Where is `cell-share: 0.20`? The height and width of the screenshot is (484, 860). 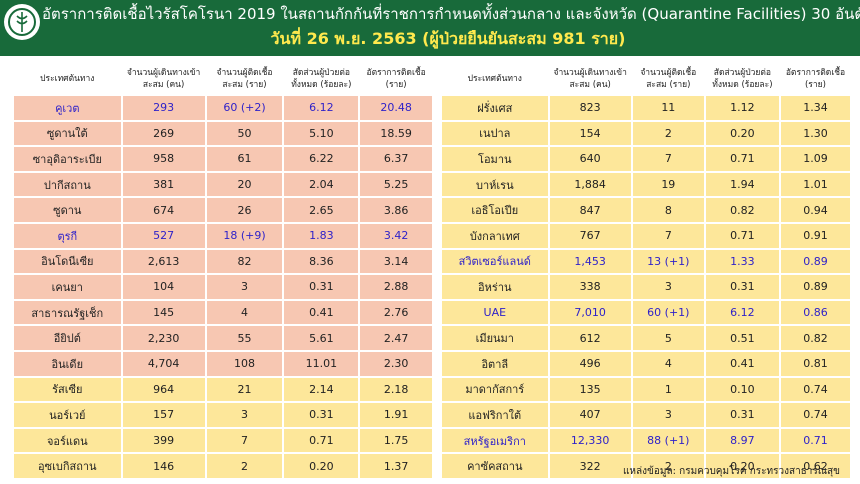
cell-share: 0.20 is located at coordinates (321, 466).